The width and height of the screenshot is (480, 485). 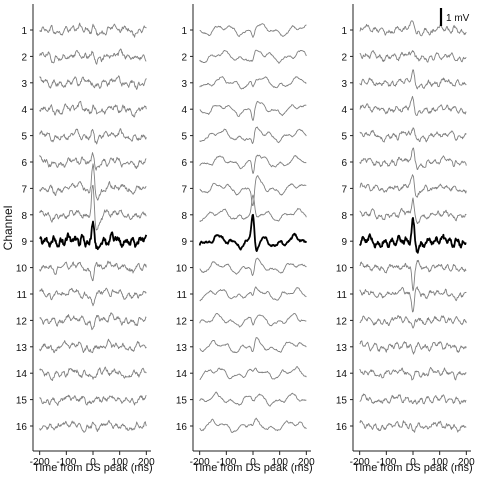 What do you see at coordinates (458, 18) in the screenshot?
I see `scale-bar-label: 1 mV` at bounding box center [458, 18].